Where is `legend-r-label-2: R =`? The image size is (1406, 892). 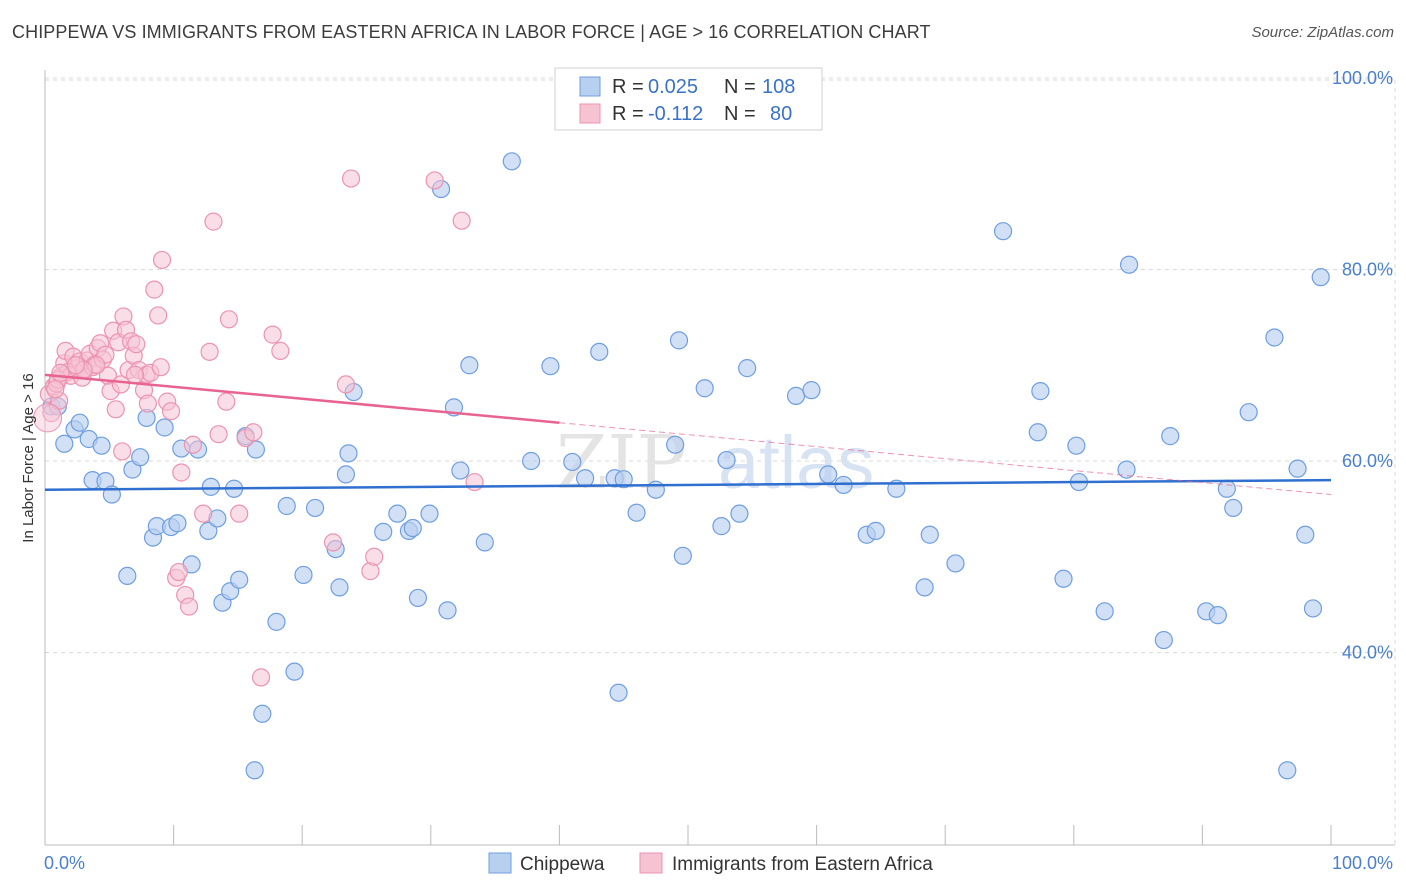 legend-r-label-2: R = is located at coordinates (628, 114).